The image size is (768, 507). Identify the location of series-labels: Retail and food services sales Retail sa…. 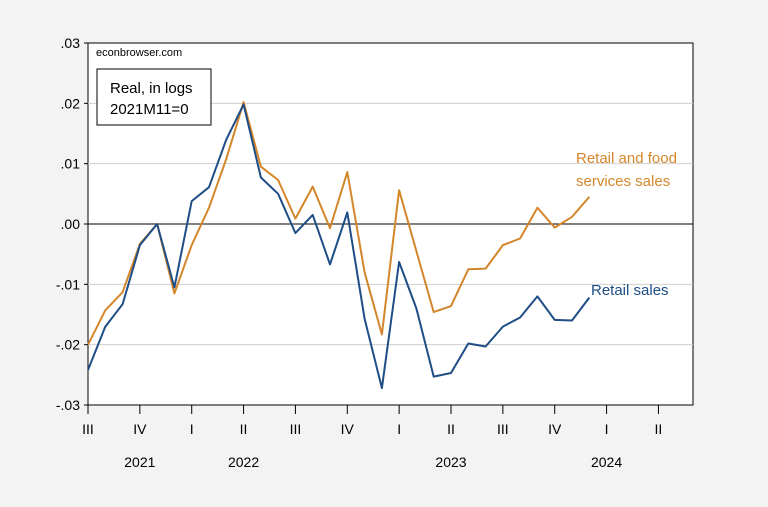
(626, 224).